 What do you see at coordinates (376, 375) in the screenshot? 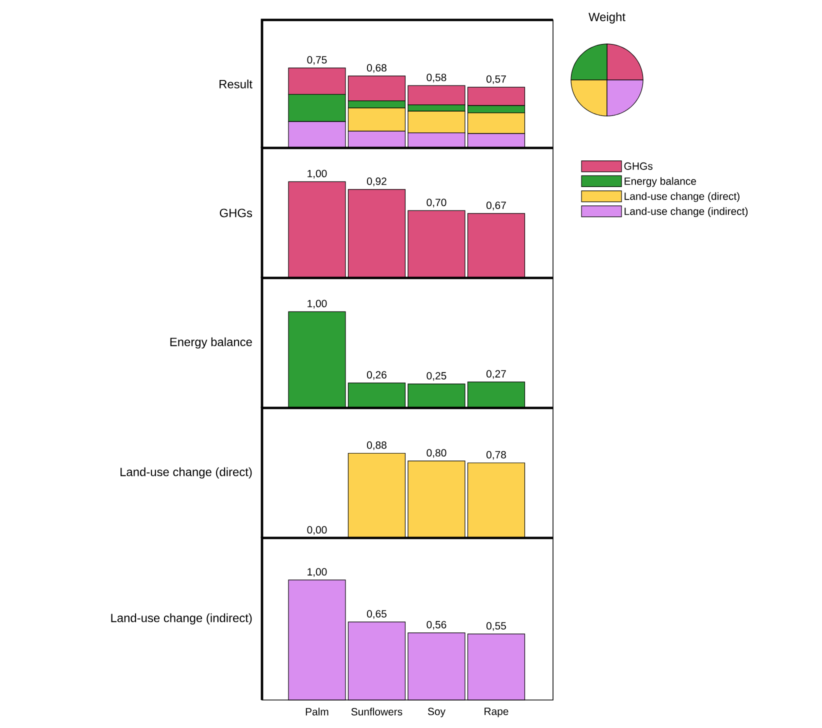
I see `data-label: 0,26` at bounding box center [376, 375].